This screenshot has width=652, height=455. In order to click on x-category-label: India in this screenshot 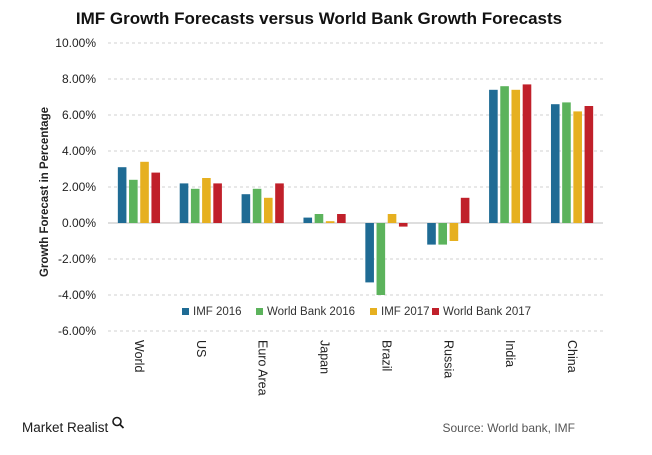, I will do `click(510, 353)`.